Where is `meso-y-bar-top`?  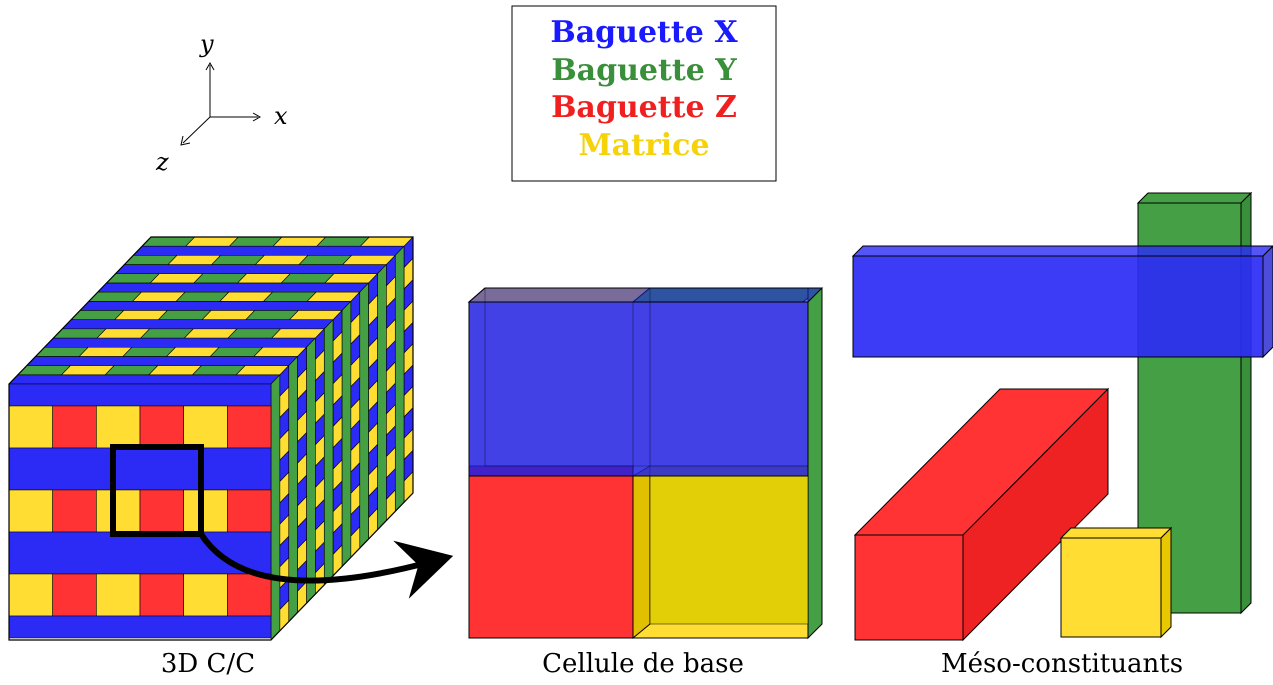 meso-y-bar-top is located at coordinates (1194, 198).